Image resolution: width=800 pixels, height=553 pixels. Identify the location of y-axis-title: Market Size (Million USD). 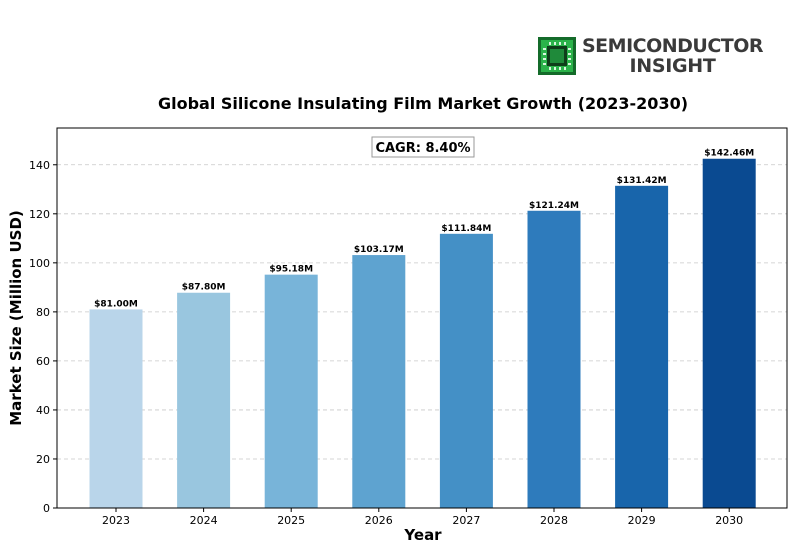
(16, 318).